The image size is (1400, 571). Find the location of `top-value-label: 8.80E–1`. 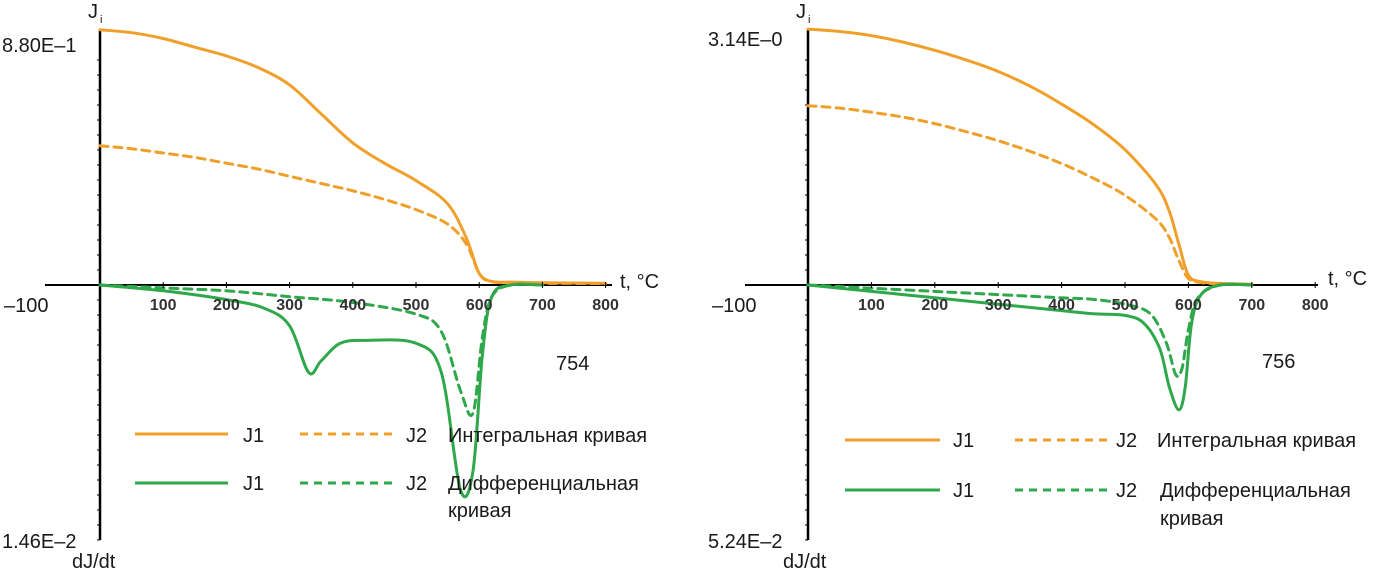

top-value-label: 8.80E–1 is located at coordinates (39, 46).